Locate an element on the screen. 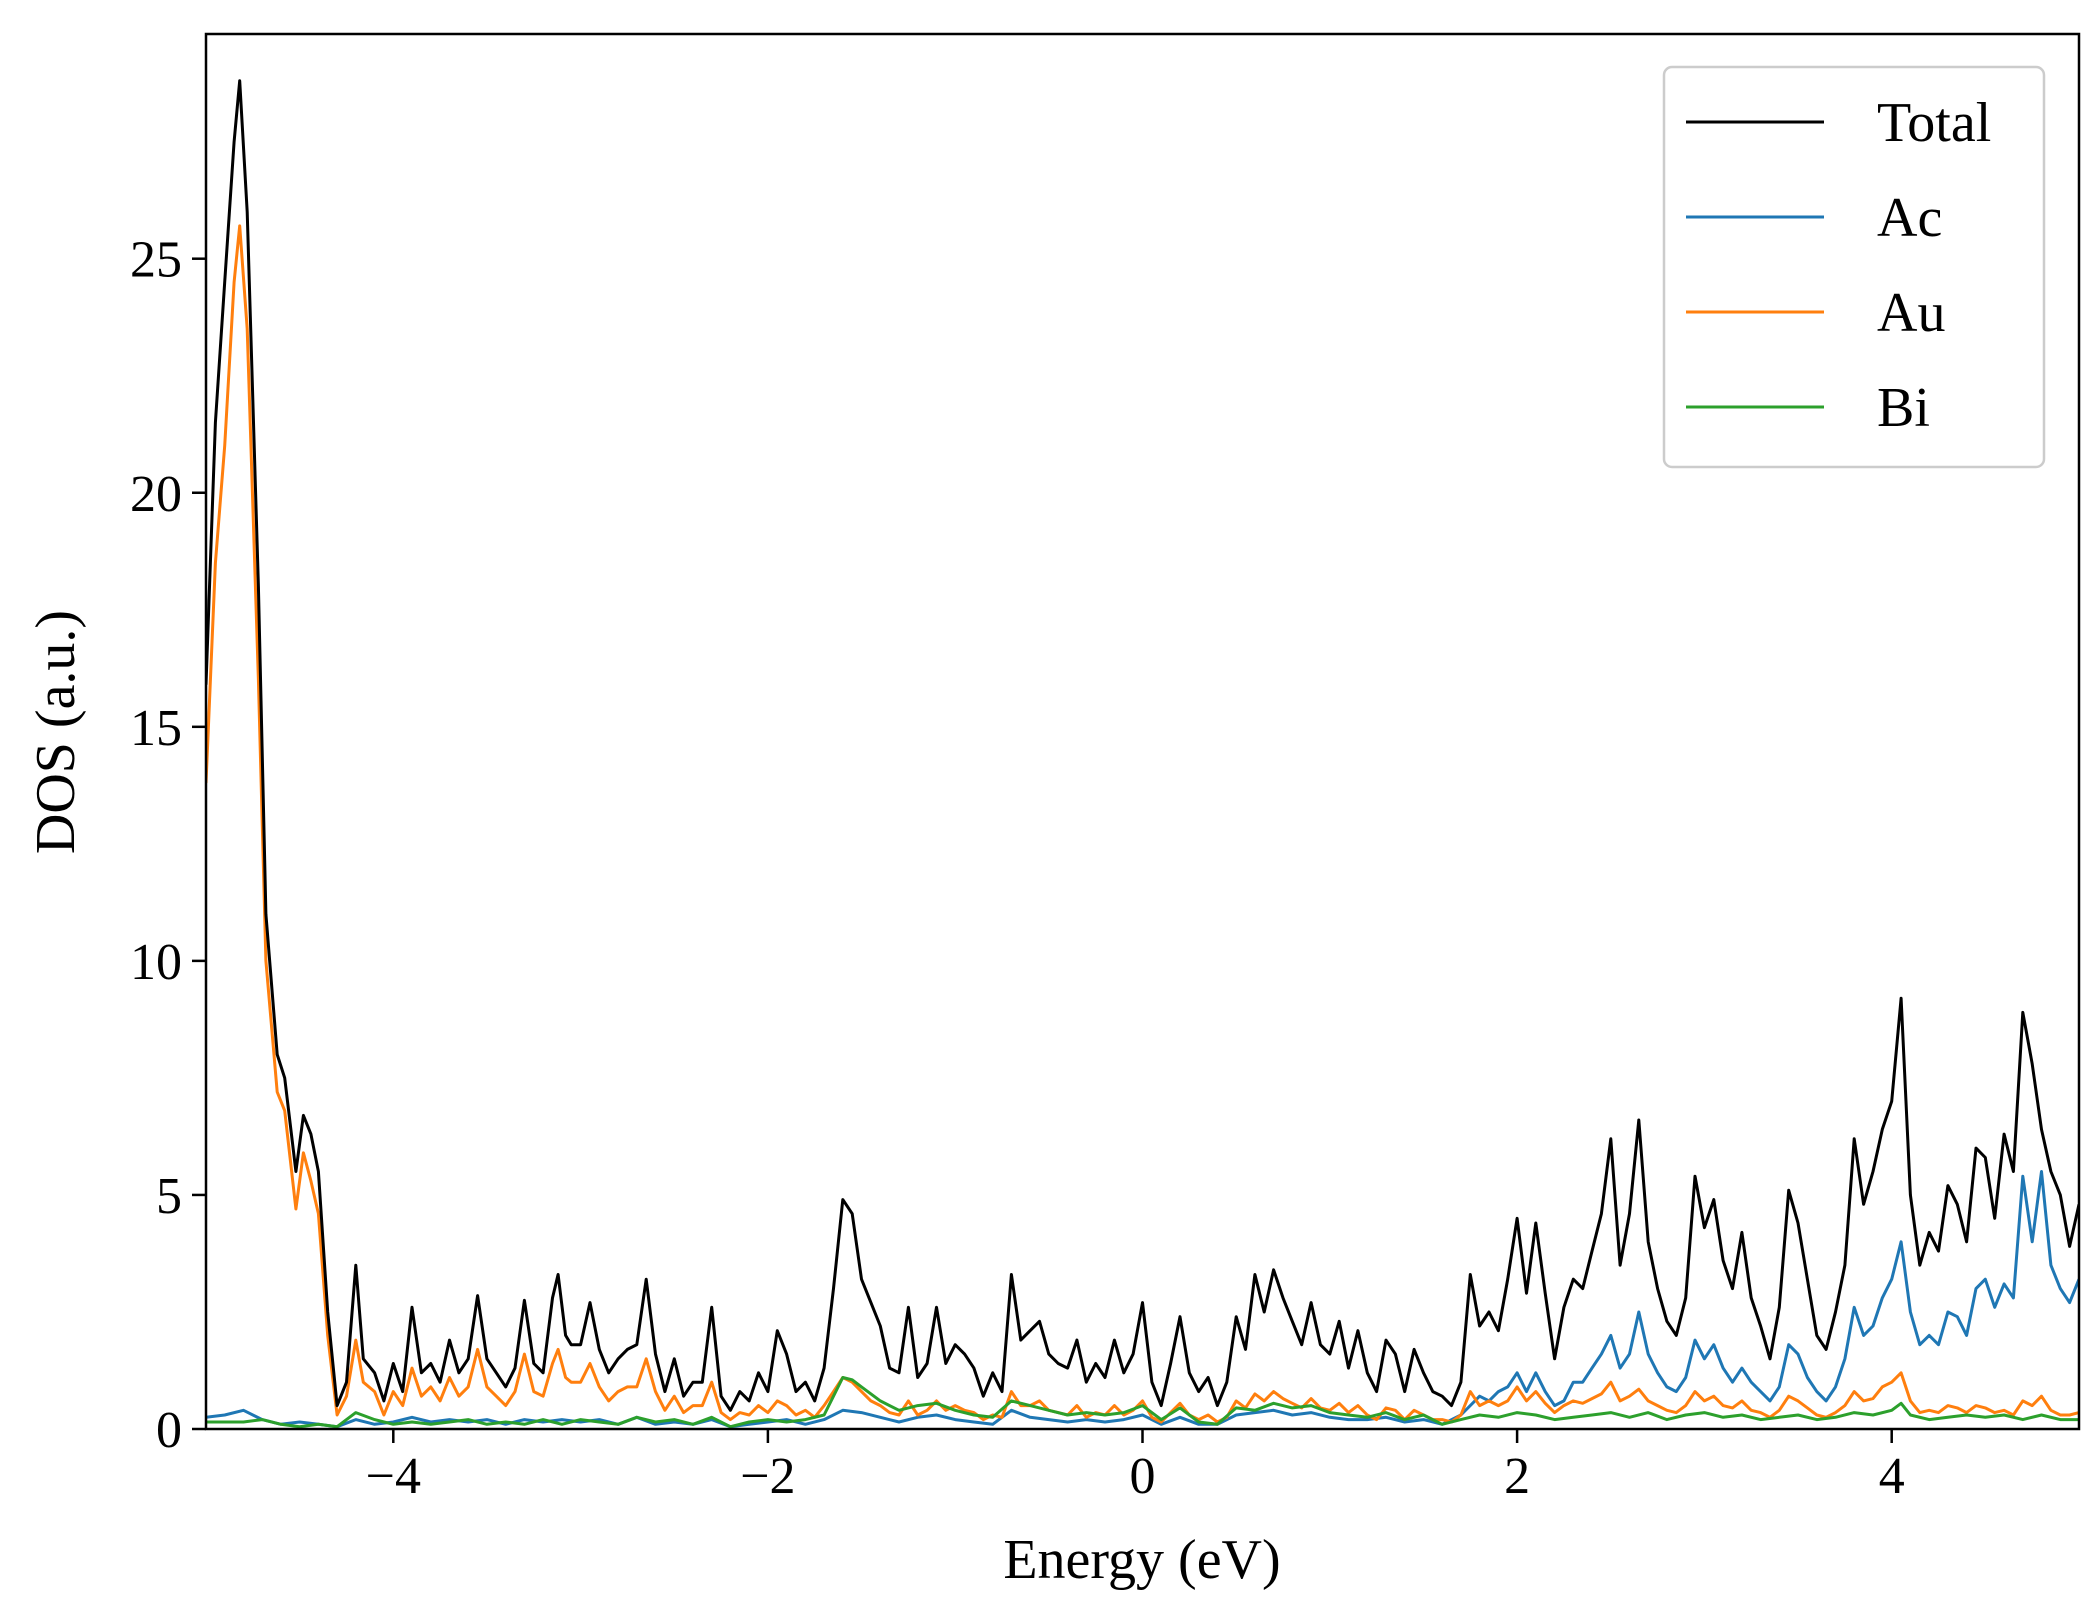 The height and width of the screenshot is (1617, 2097). x-tick-label: −4 is located at coordinates (393, 1476).